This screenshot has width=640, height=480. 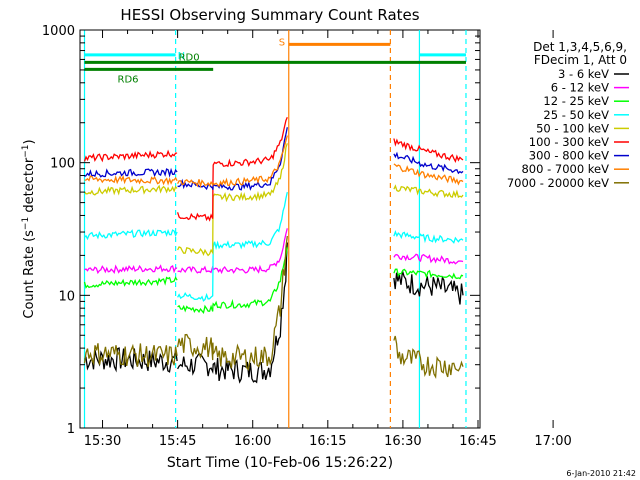 What do you see at coordinates (102, 441) in the screenshot?
I see `x-tick-label-0: 15:30` at bounding box center [102, 441].